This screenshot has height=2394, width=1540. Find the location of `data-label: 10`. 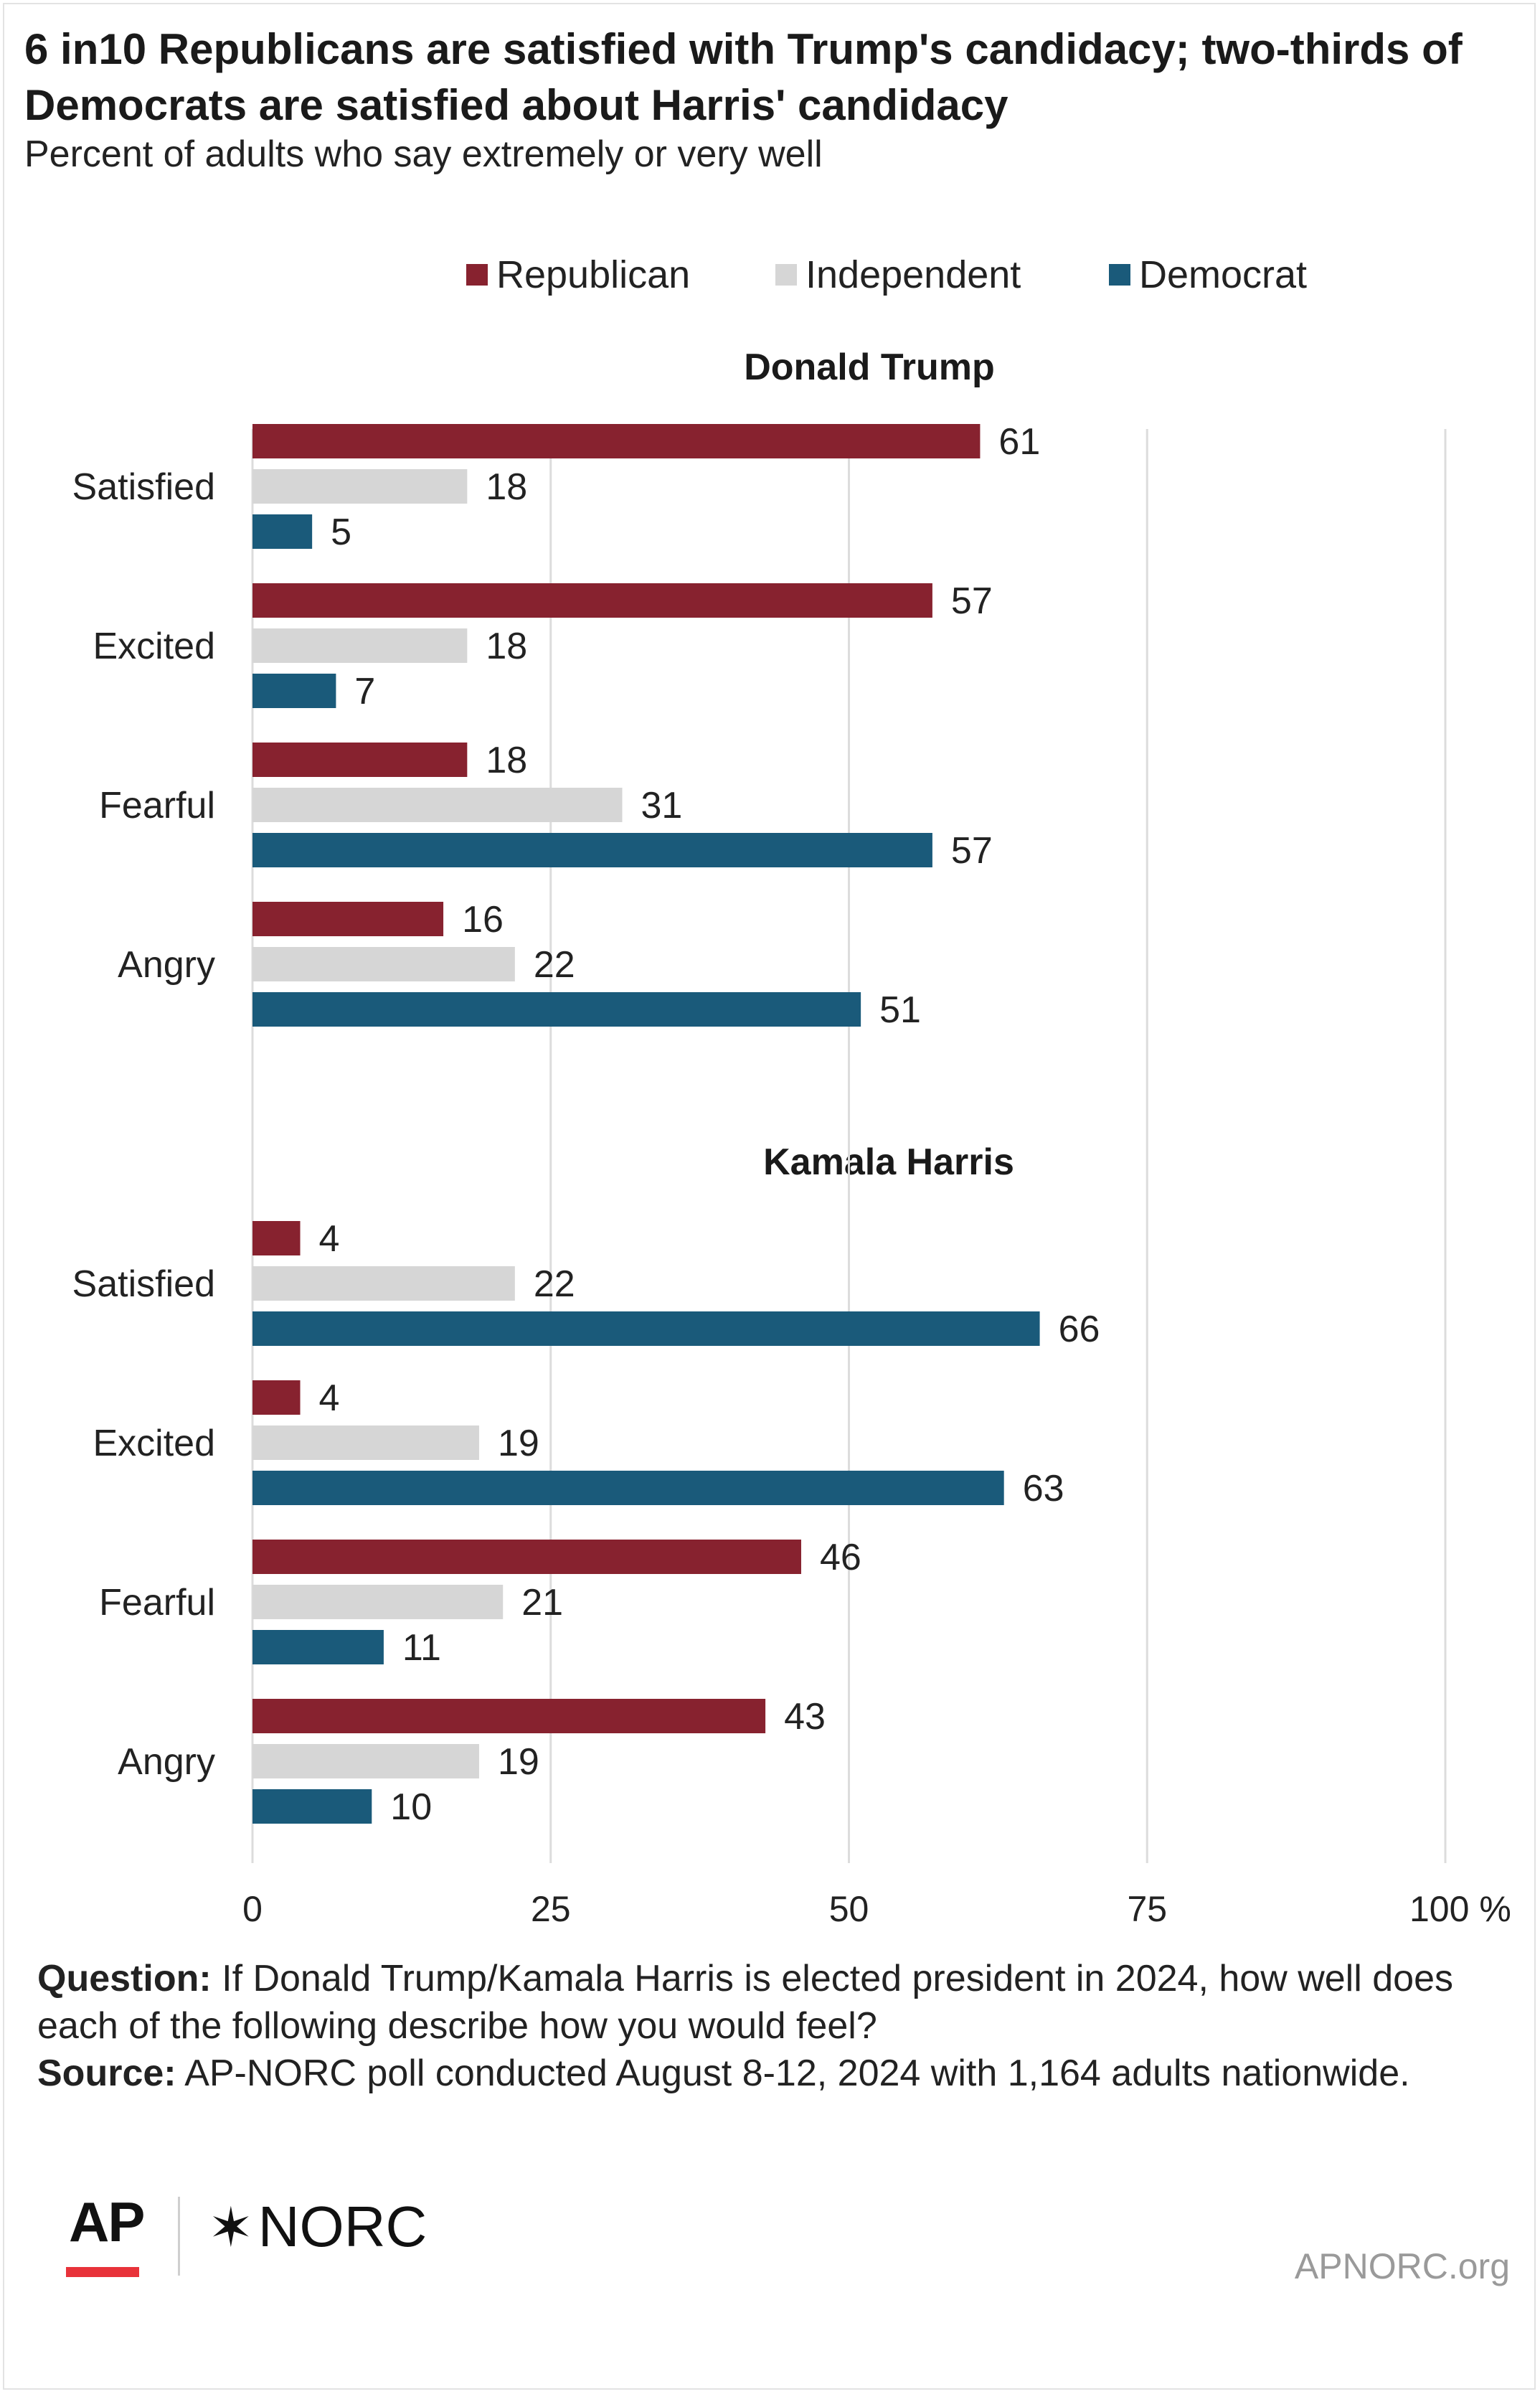

data-label: 10 is located at coordinates (411, 1807).